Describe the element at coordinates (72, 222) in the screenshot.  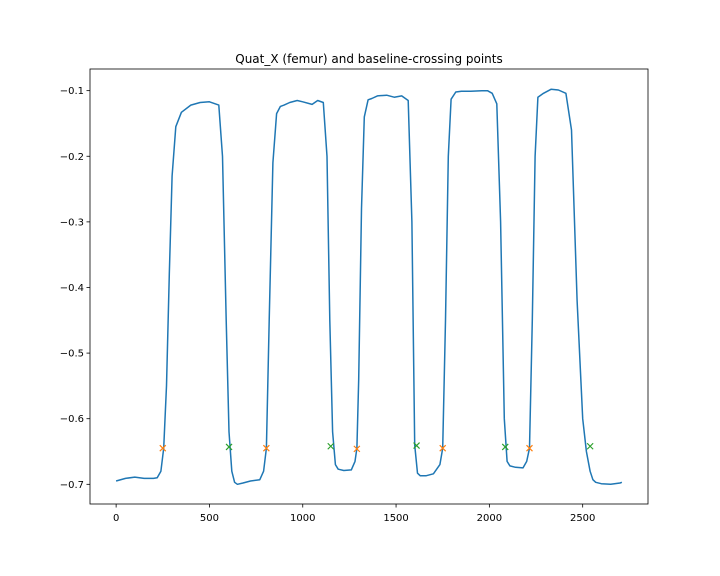
I see `y-tick-label: −0.3` at that location.